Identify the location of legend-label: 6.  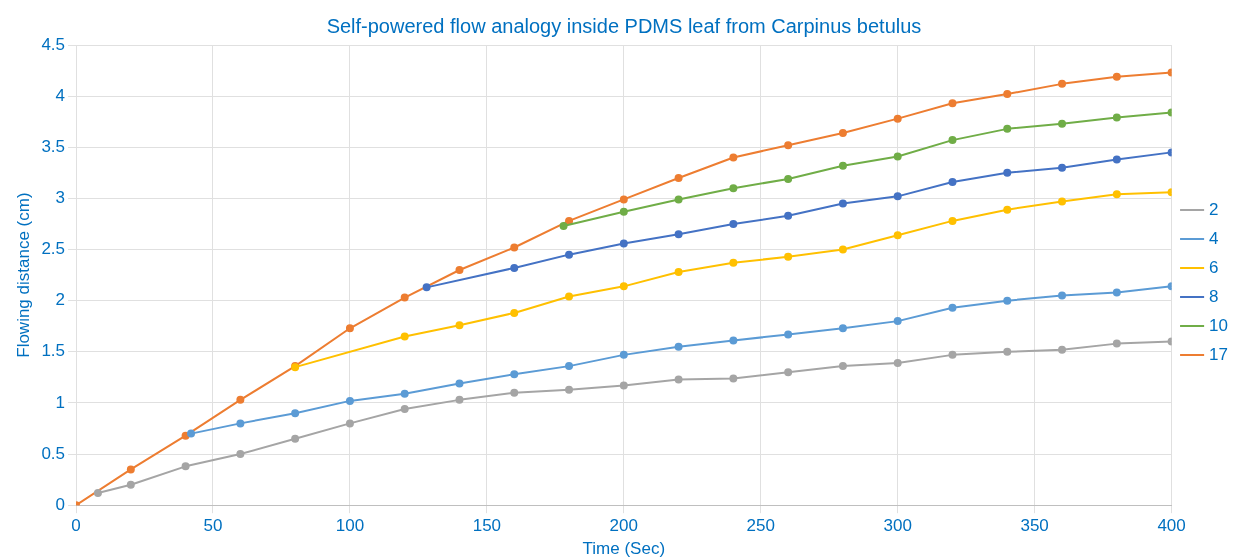
(1214, 267).